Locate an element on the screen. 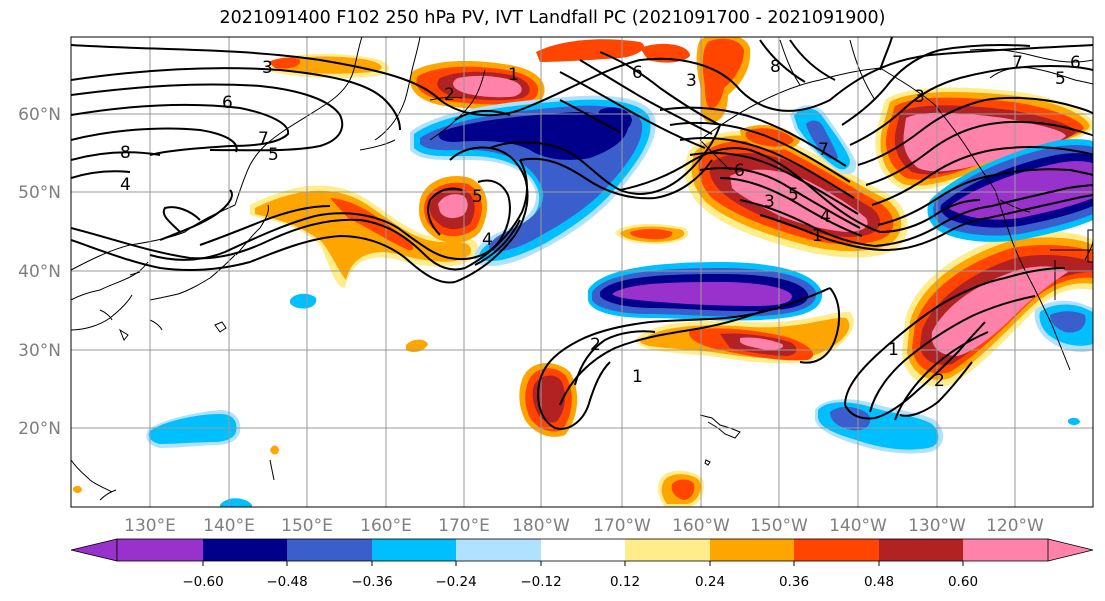 The height and width of the screenshot is (601, 1105). lon-label: 150°W is located at coordinates (779, 526).